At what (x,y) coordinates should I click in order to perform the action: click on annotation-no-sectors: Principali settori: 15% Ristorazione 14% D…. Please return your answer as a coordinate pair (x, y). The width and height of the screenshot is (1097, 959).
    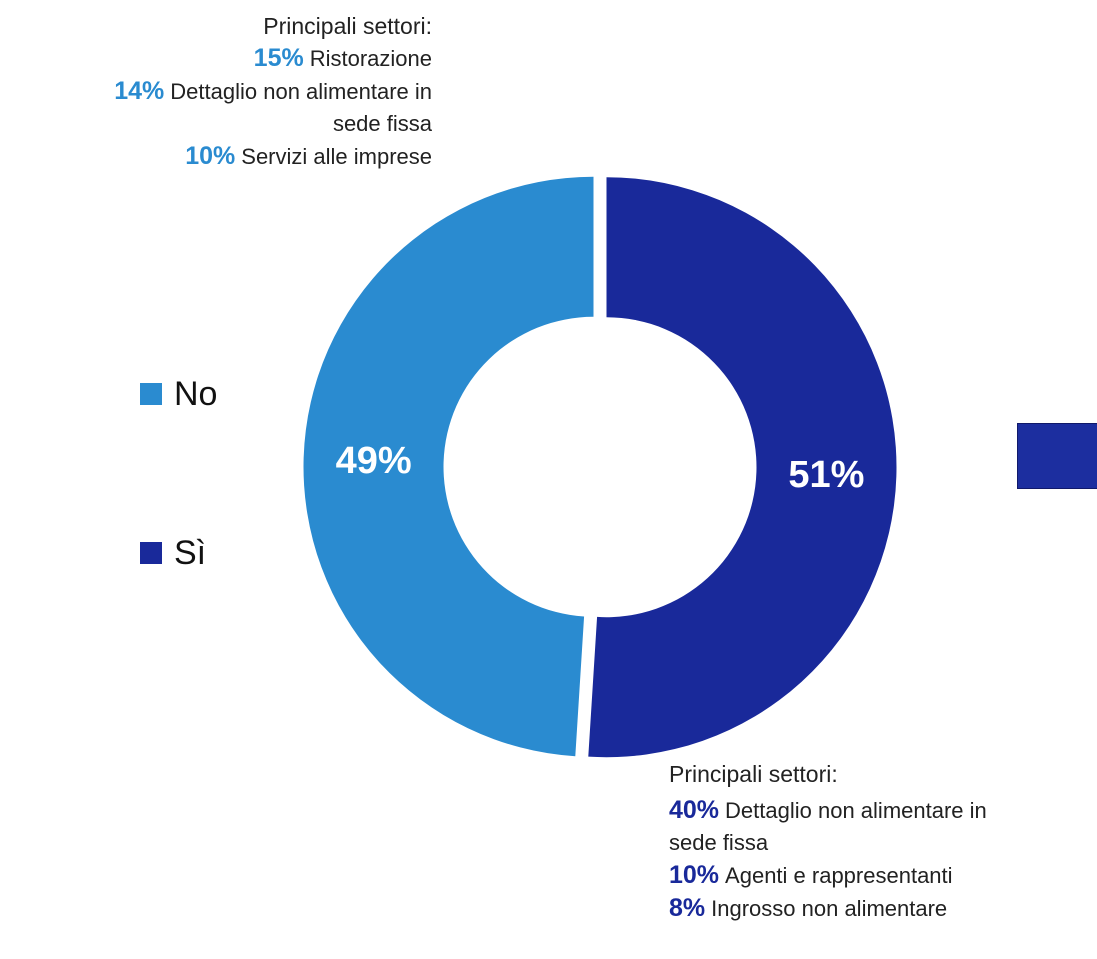
    Looking at the image, I should click on (216, 91).